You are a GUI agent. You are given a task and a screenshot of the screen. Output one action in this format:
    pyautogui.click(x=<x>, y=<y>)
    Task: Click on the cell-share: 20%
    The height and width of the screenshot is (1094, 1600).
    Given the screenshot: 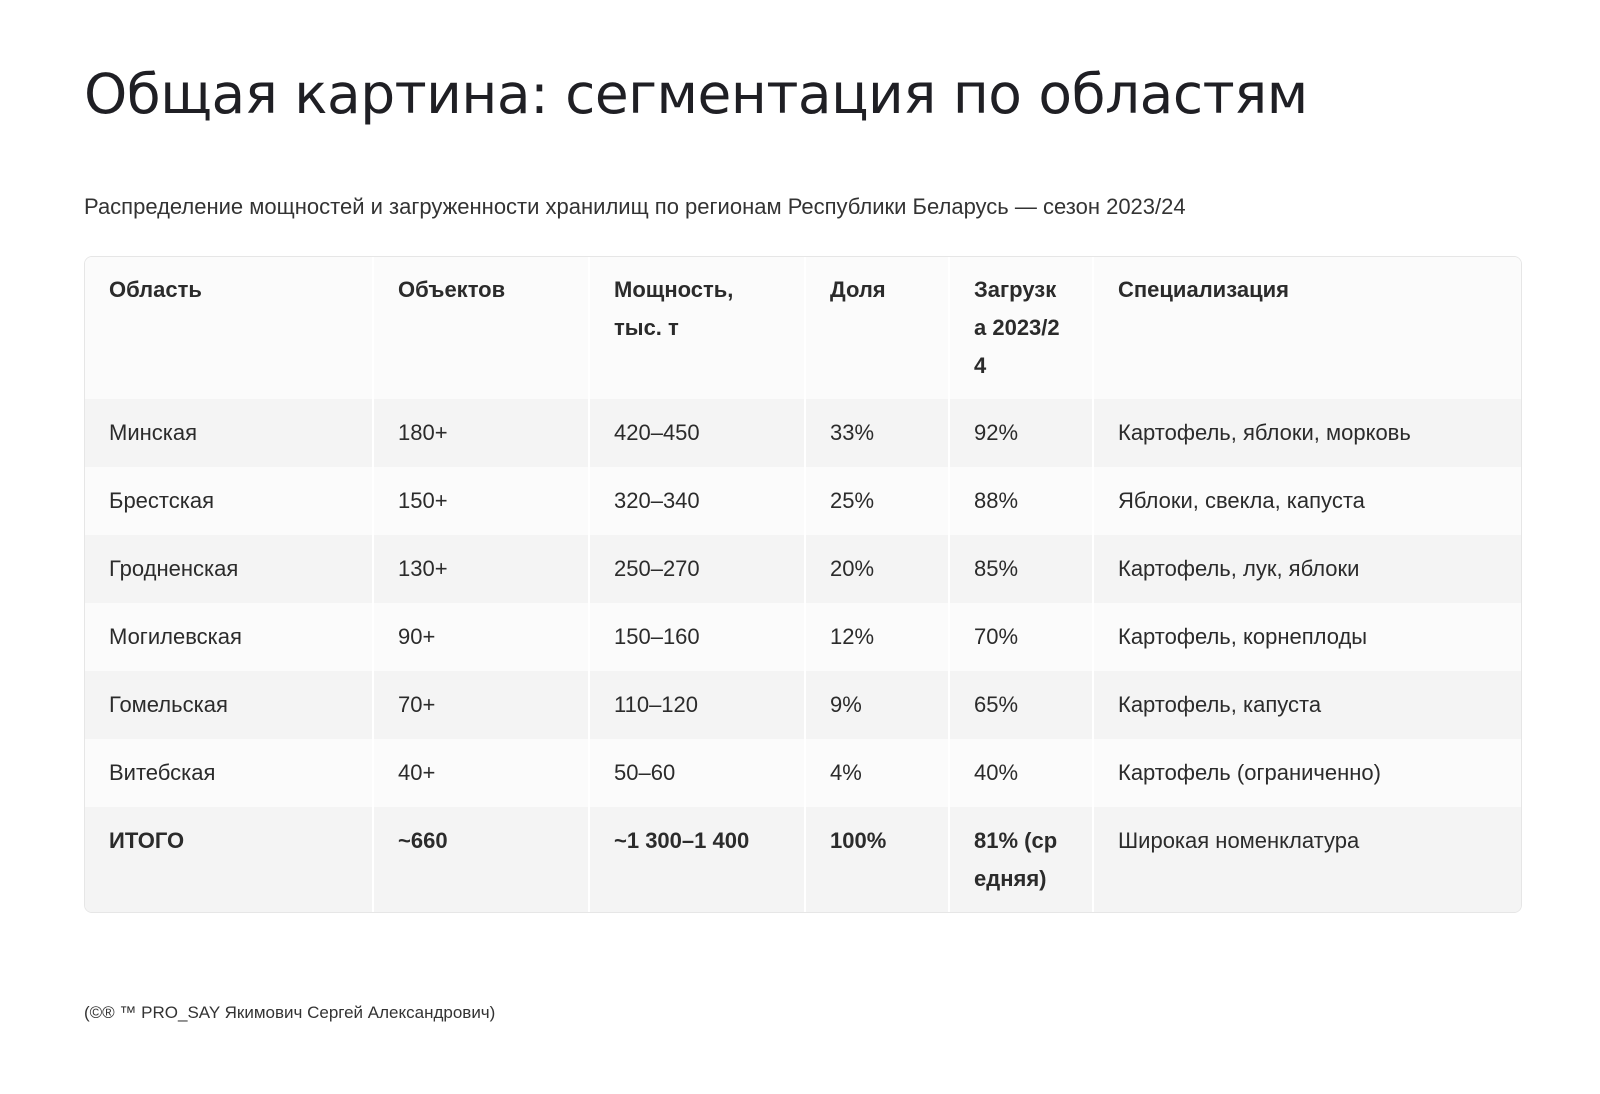 What is the action you would take?
    pyautogui.click(x=876, y=569)
    